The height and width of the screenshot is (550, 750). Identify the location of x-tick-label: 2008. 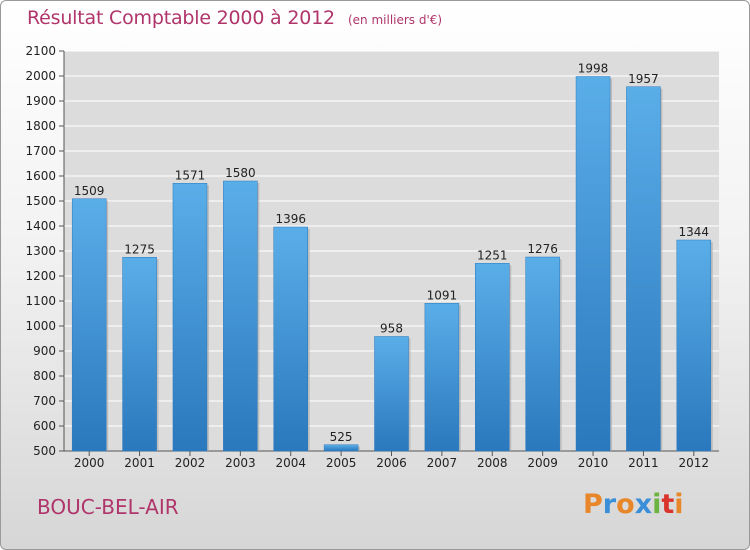
(492, 463).